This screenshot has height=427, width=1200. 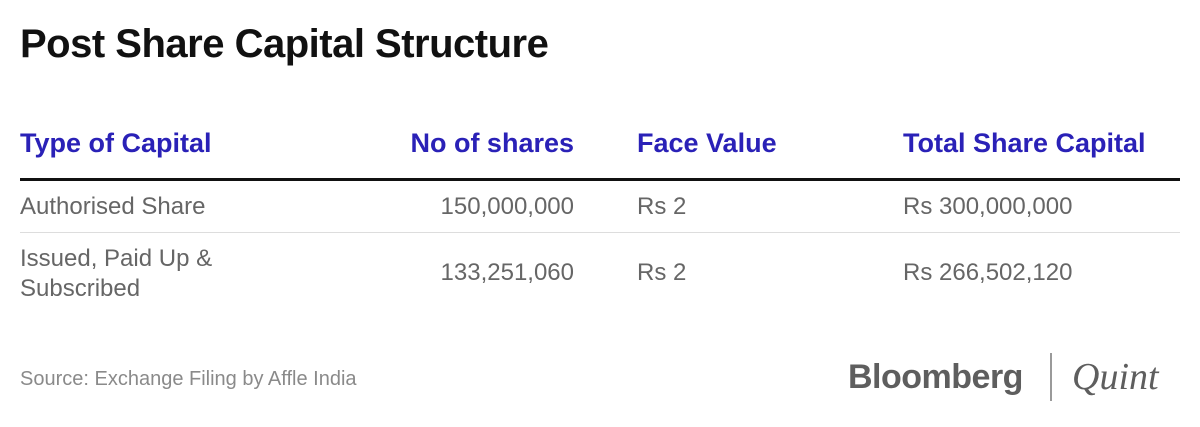 What do you see at coordinates (707, 143) in the screenshot?
I see `column-header-face-value: Face Value` at bounding box center [707, 143].